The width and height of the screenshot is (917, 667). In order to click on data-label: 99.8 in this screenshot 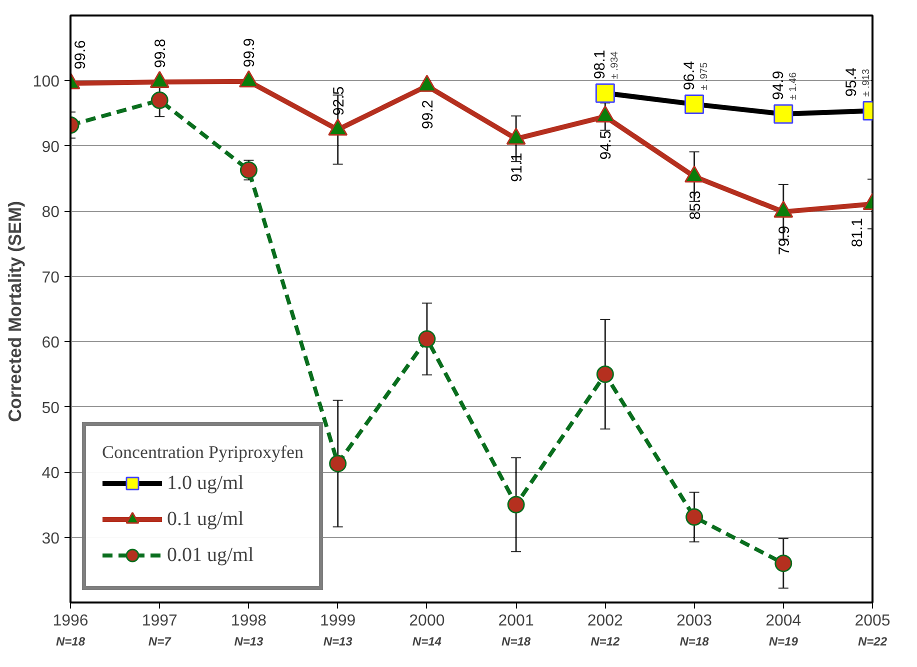, I will do `click(161, 53)`.